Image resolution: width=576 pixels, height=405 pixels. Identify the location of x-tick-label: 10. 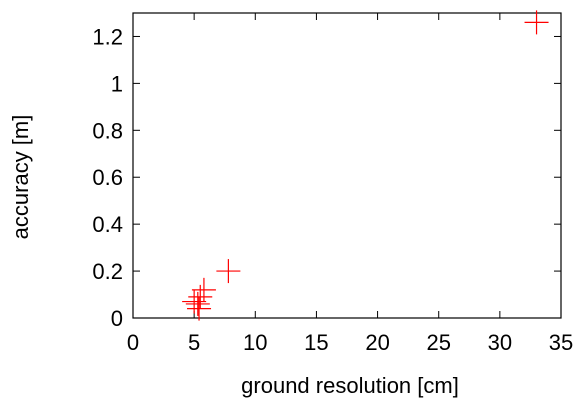
(255, 342).